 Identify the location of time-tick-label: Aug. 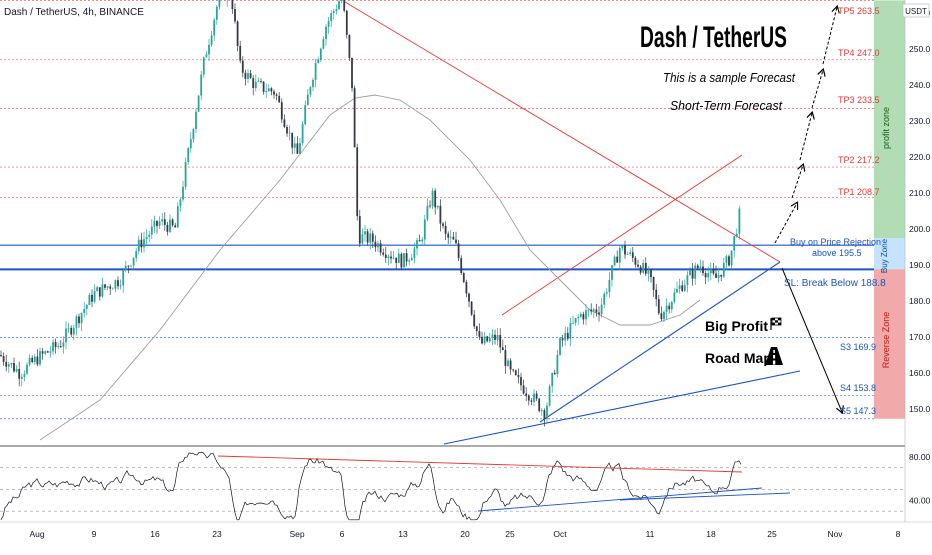
(36, 534).